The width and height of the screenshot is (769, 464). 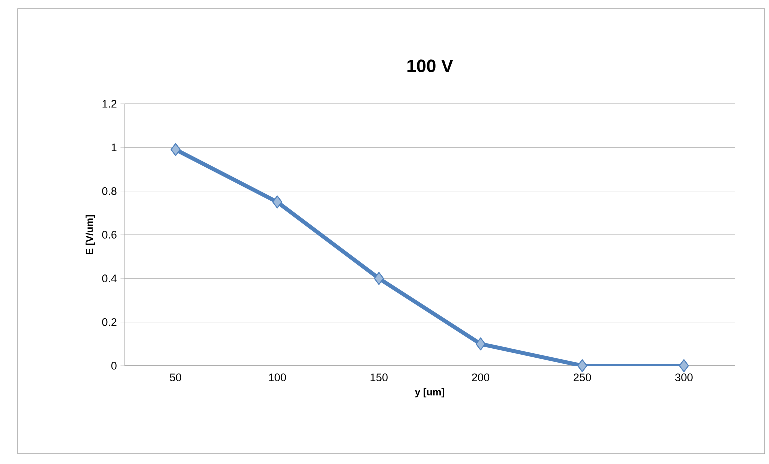 What do you see at coordinates (91, 235) in the screenshot?
I see `y-axis-title: E [V/um]` at bounding box center [91, 235].